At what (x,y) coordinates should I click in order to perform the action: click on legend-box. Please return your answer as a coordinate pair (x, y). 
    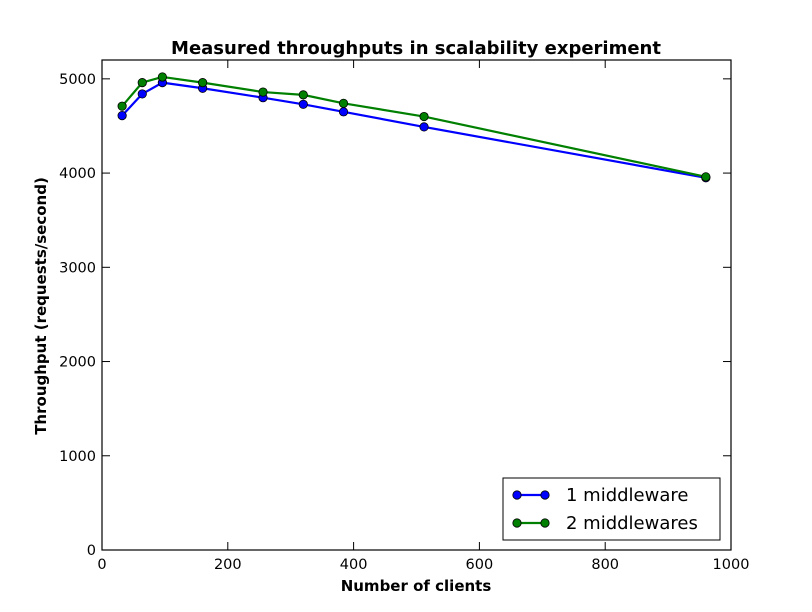
    Looking at the image, I should click on (611, 509).